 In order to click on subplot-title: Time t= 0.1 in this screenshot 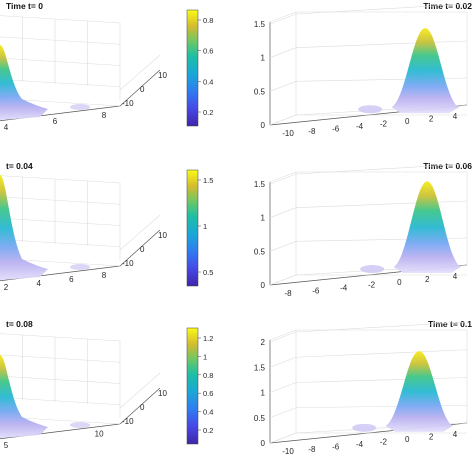, I will do `click(450, 324)`.